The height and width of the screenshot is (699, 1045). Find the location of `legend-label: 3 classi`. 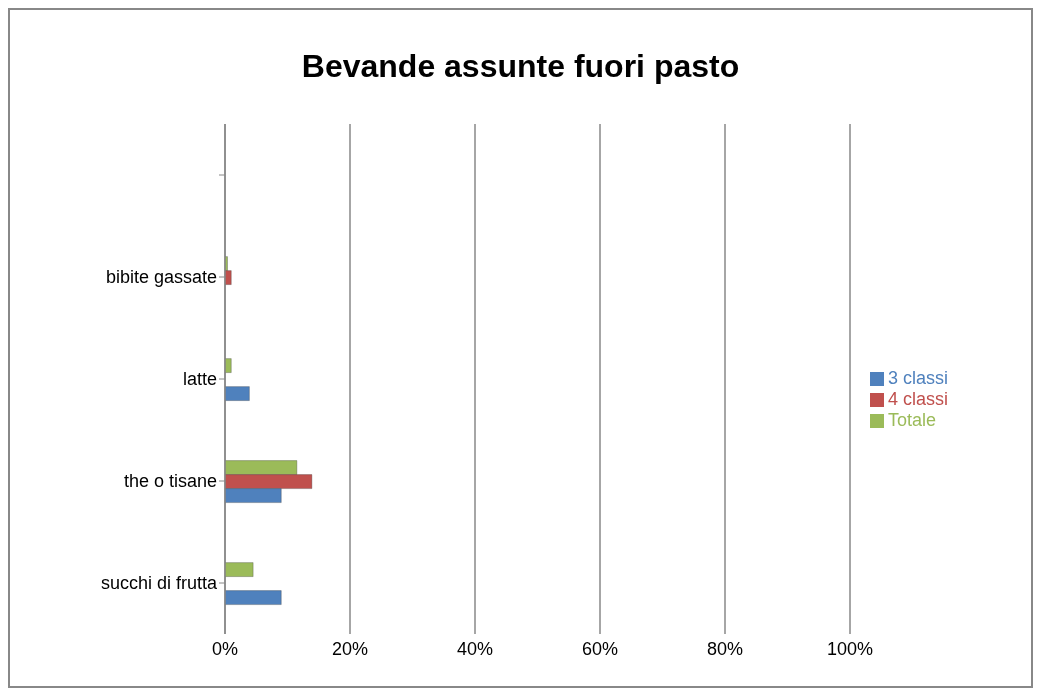

legend-label: 3 classi is located at coordinates (918, 377).